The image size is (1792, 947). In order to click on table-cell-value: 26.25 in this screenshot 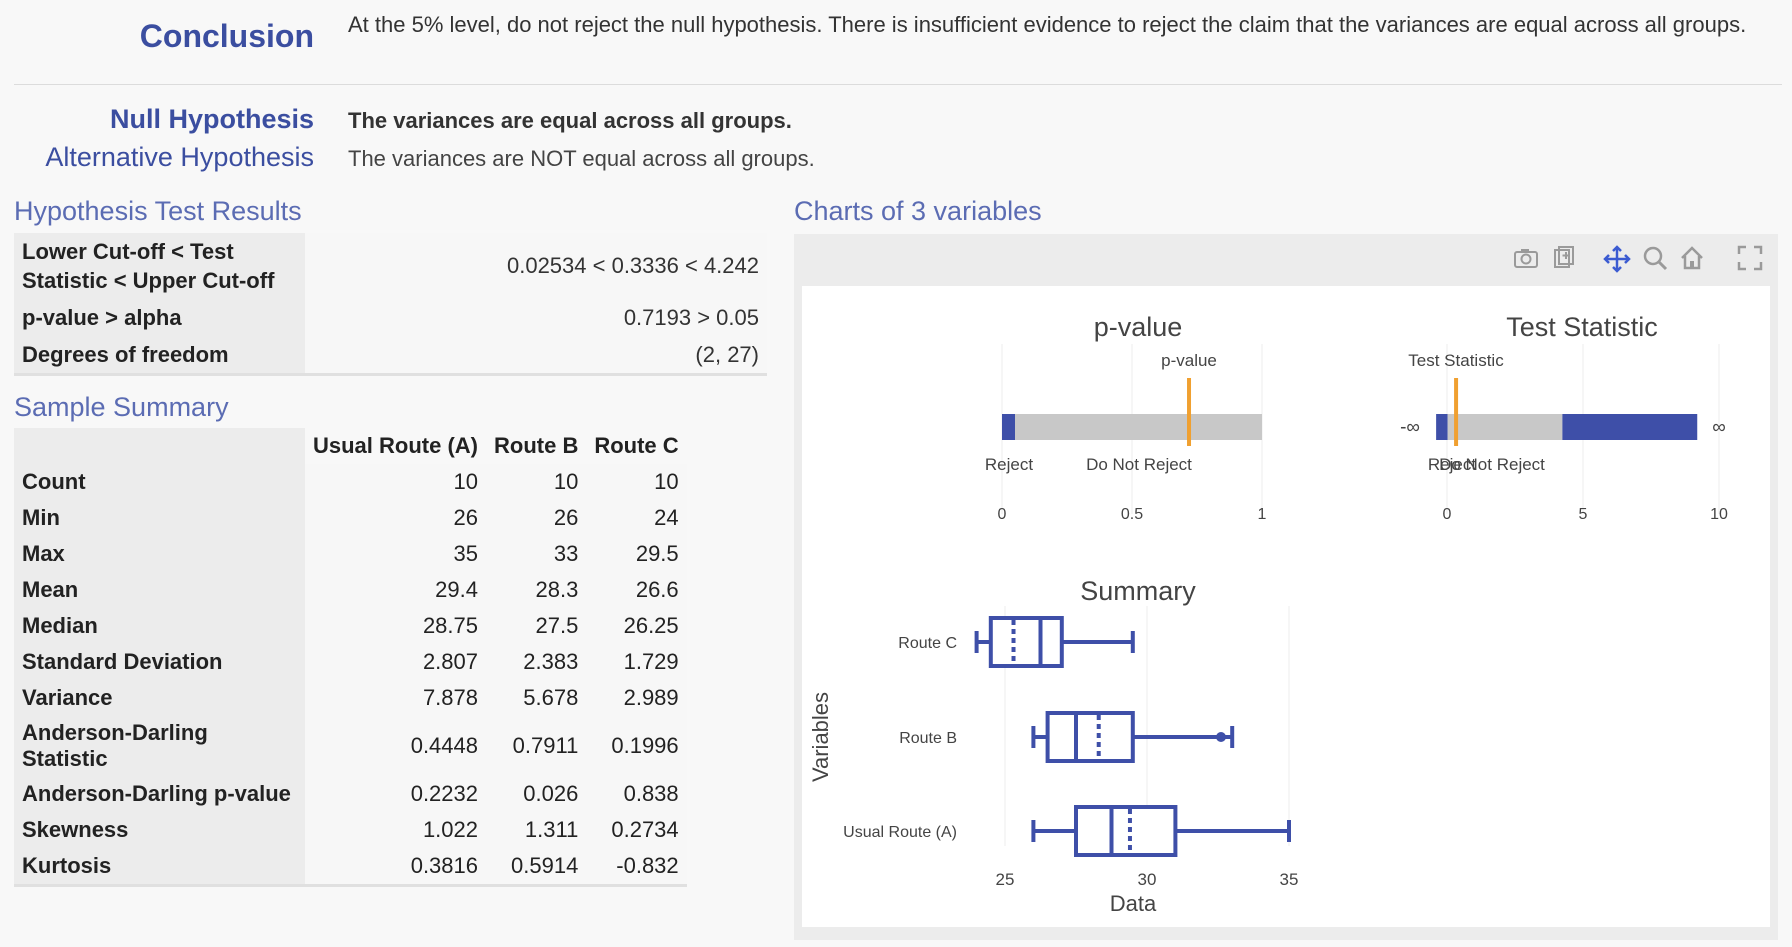, I will do `click(636, 626)`.